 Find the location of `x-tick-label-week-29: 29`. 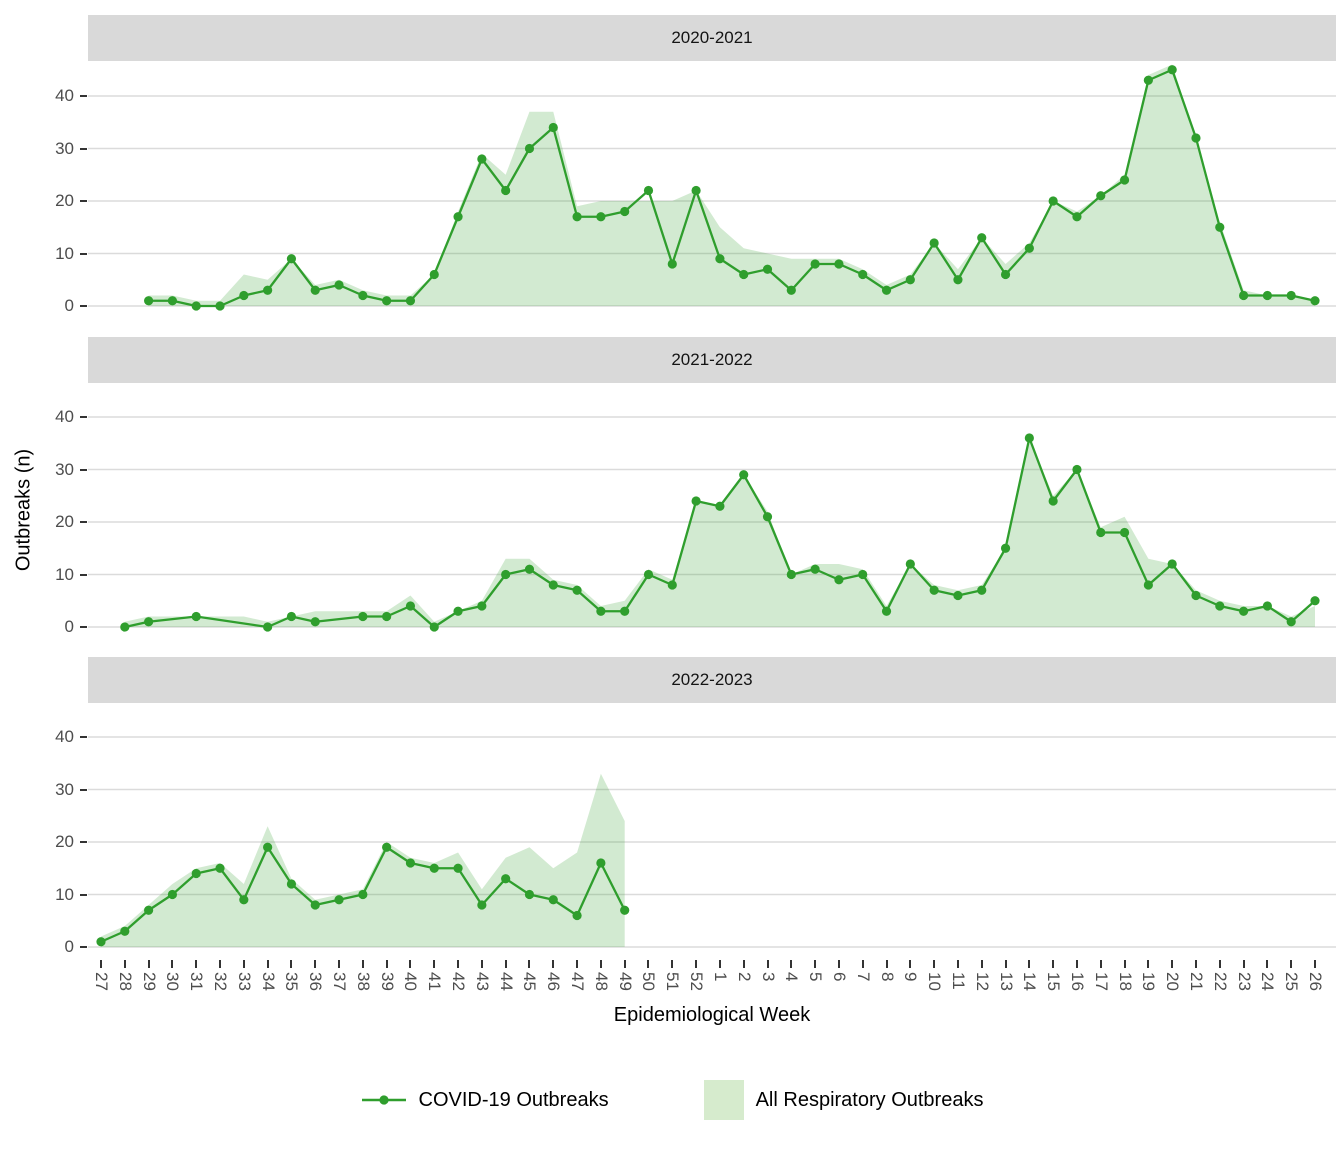

x-tick-label-week-29: 29 is located at coordinates (149, 981).